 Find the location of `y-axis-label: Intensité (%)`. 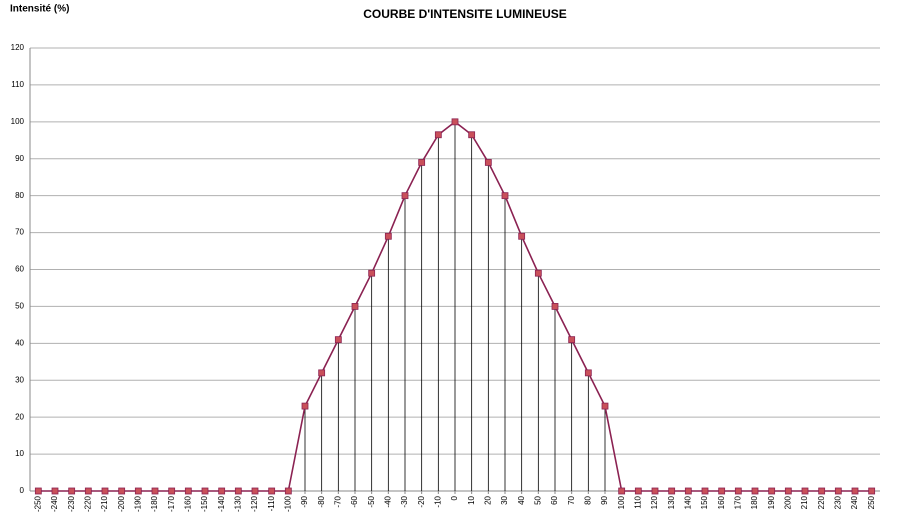

y-axis-label: Intensité (%) is located at coordinates (39, 9).